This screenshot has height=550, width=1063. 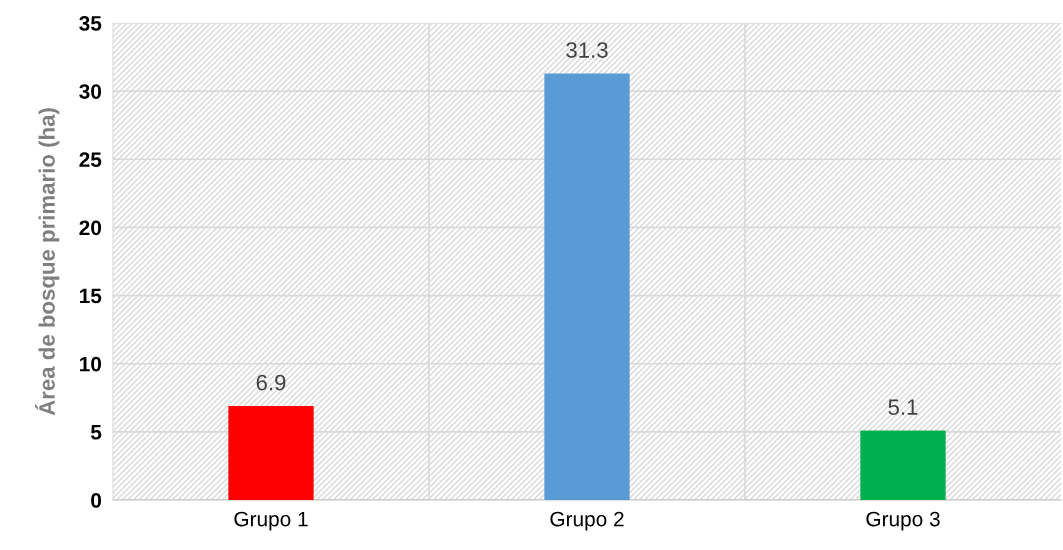 I want to click on y-tick-label: 25, so click(x=90, y=160).